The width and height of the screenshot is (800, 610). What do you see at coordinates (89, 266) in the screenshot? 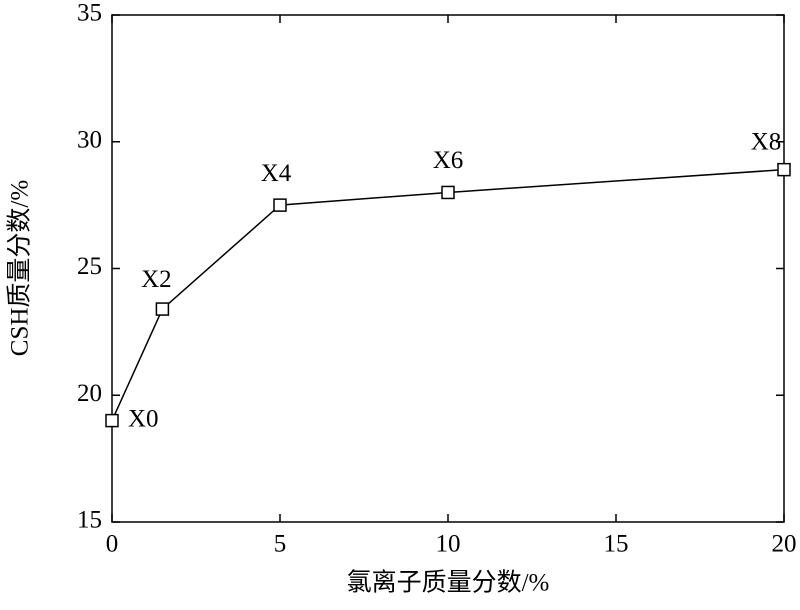
I see `y-tick-label: 25` at bounding box center [89, 266].